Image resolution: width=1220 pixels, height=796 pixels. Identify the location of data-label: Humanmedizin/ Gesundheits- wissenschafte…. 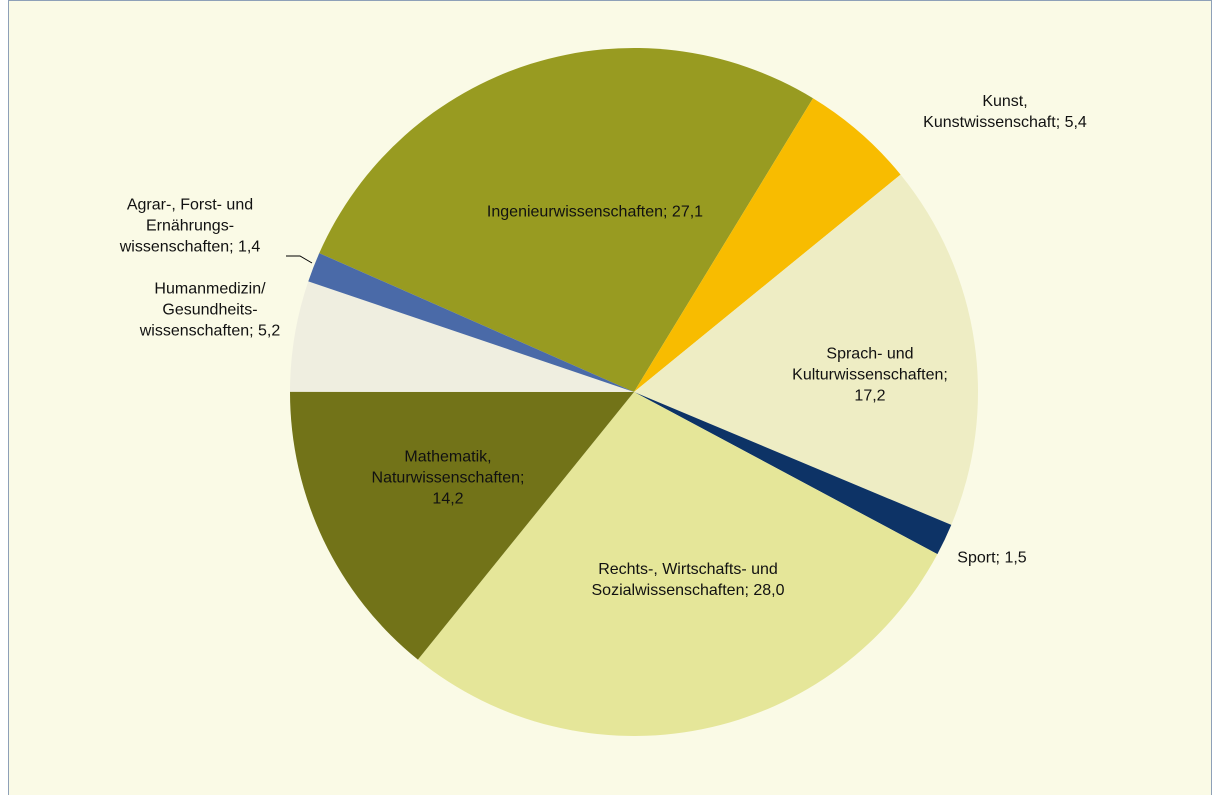
(210, 310).